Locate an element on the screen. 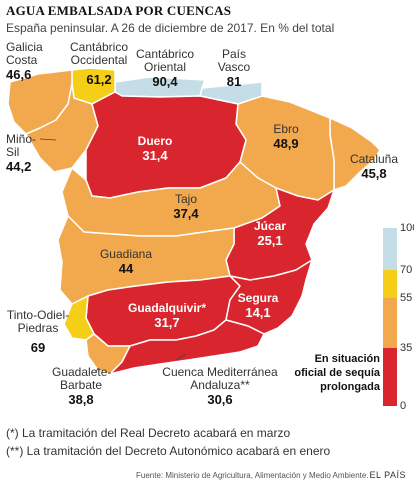  label-cuenca-mediterranea-andaluza: Cuenca Mediterránea Andaluza** 30,6 is located at coordinates (220, 386).